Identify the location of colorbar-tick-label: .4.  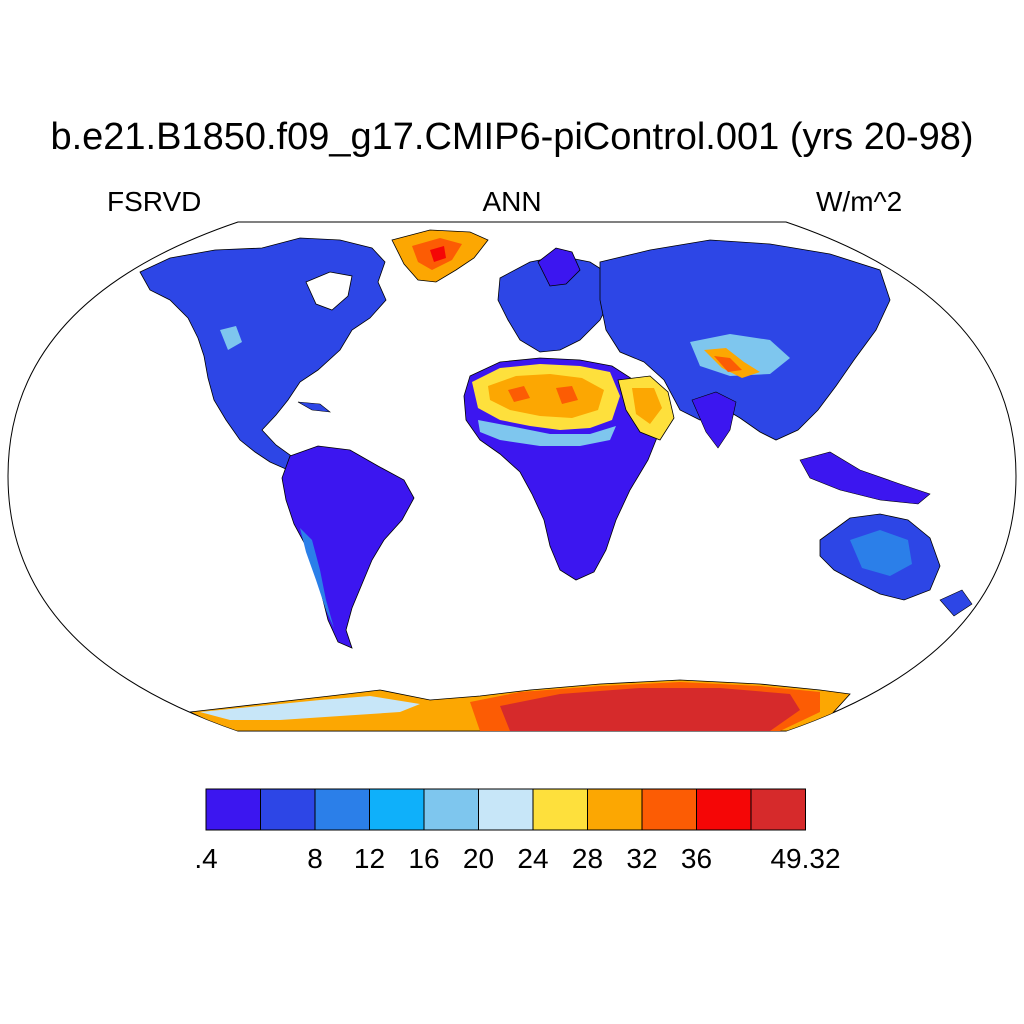
(205, 858).